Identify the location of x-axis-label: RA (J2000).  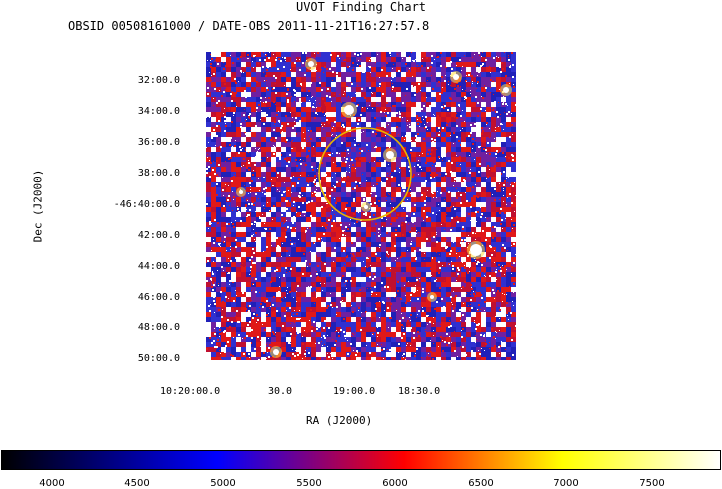
(339, 420).